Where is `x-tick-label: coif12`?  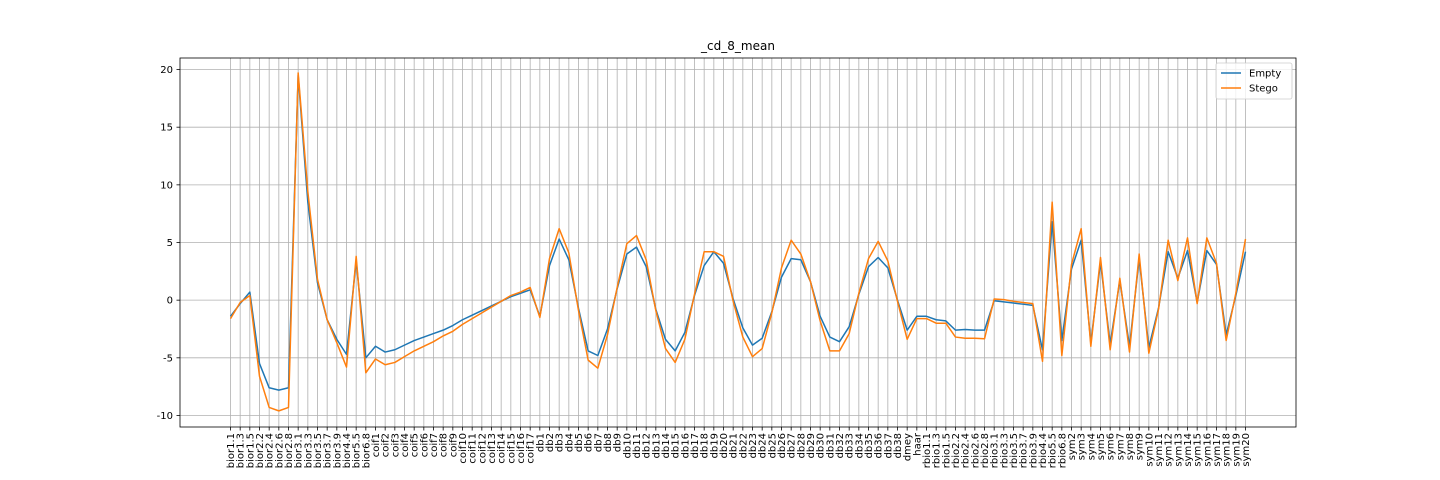 x-tick-label: coif12 is located at coordinates (482, 448).